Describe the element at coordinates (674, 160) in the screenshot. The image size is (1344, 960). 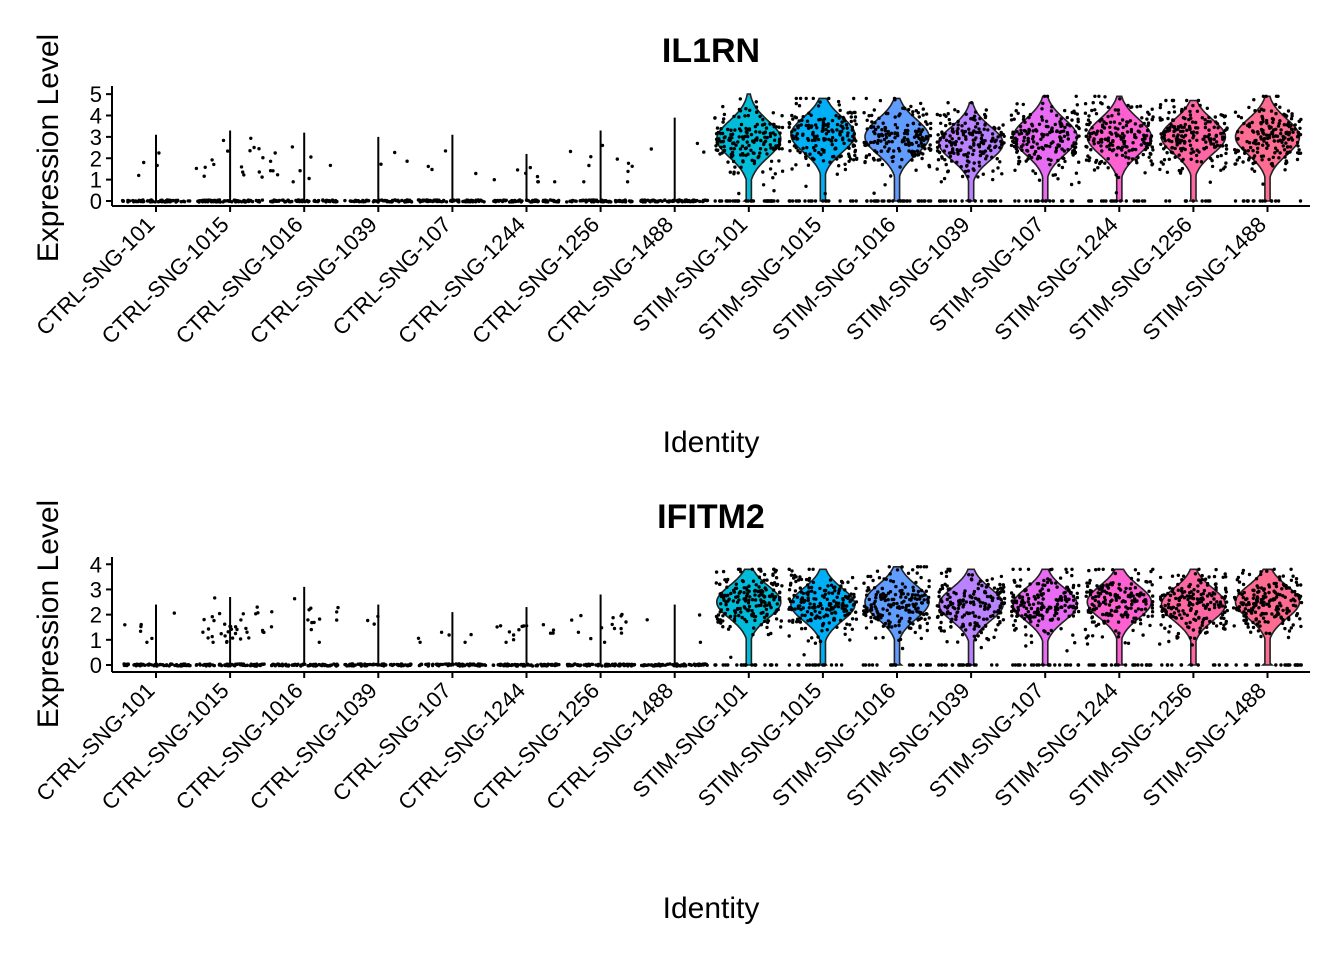
I see `violin-group` at that location.